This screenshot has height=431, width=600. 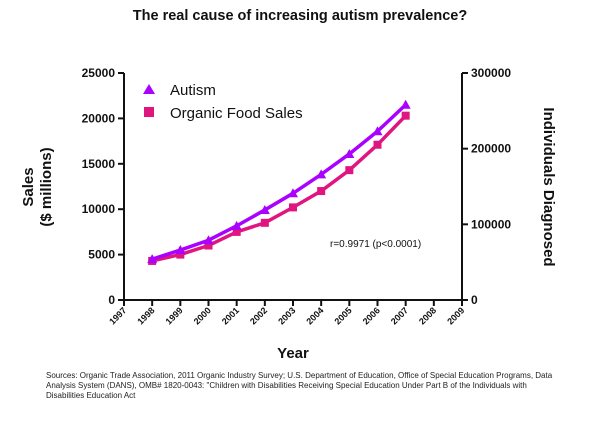 What do you see at coordinates (286, 315) in the screenshot?
I see `x-tick-label: 2003` at bounding box center [286, 315].